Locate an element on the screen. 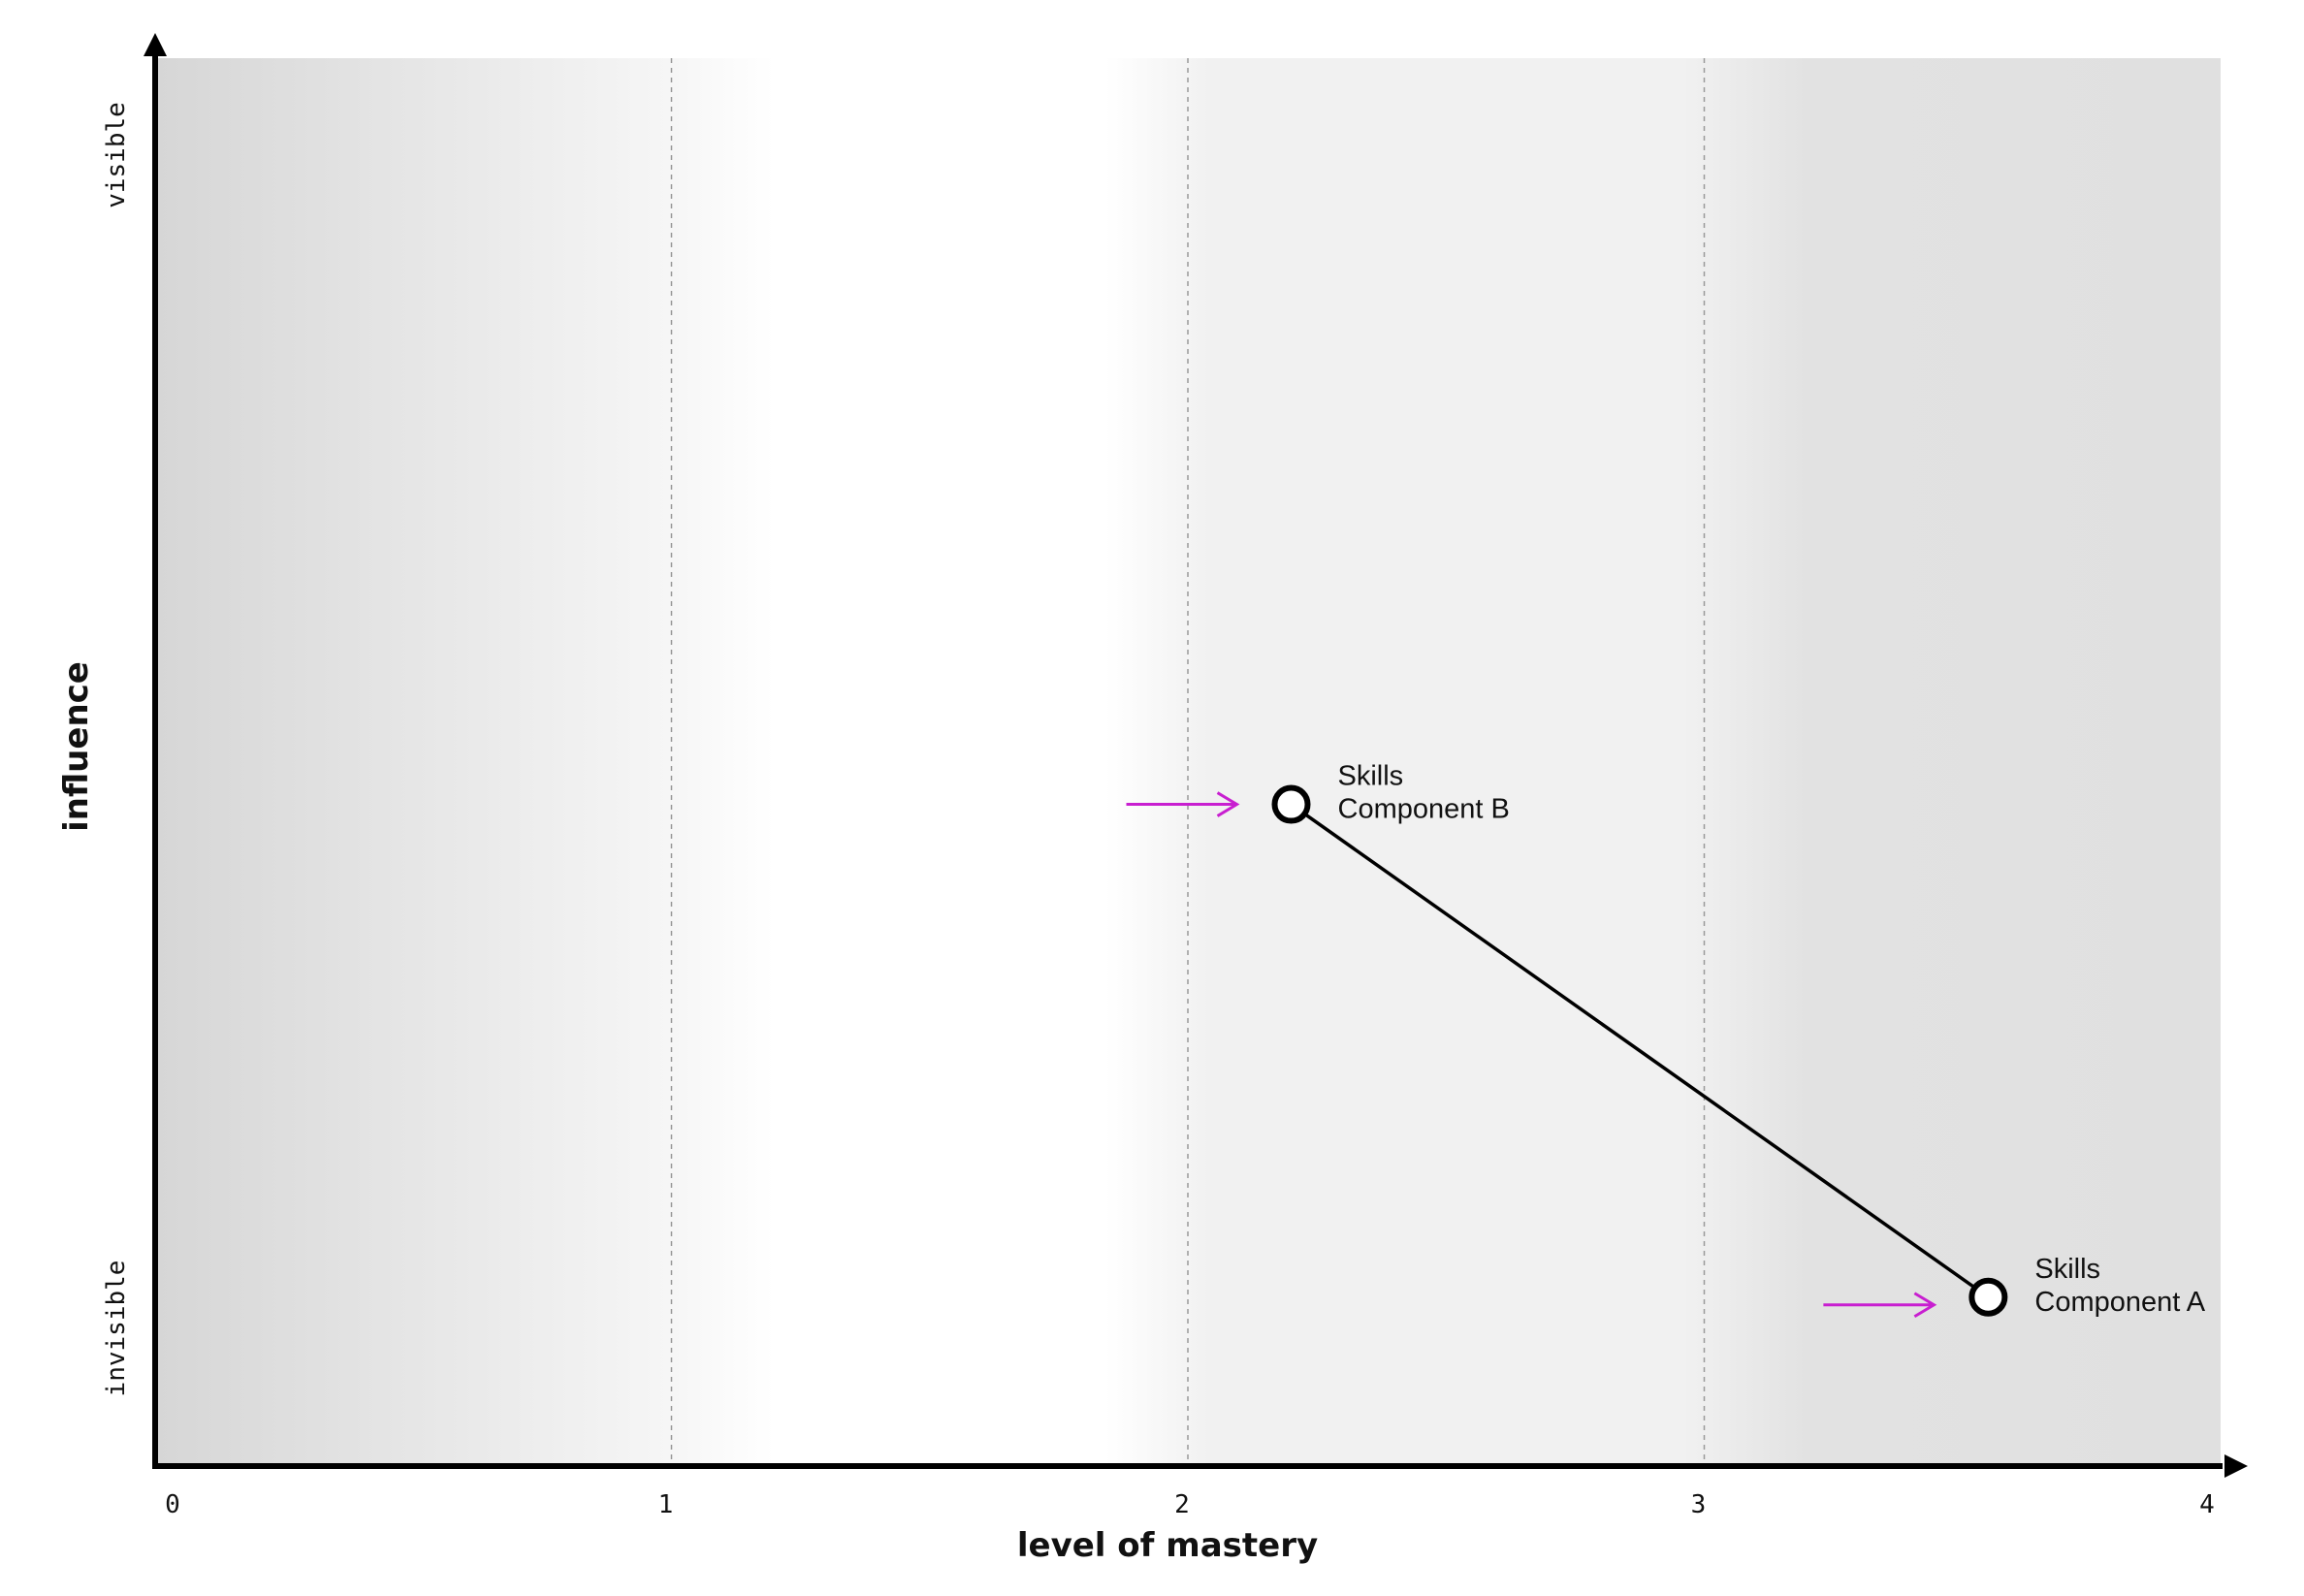 Image resolution: width=2304 pixels, height=1596 pixels. point-label-a-line-1: Skills is located at coordinates (2067, 1269).